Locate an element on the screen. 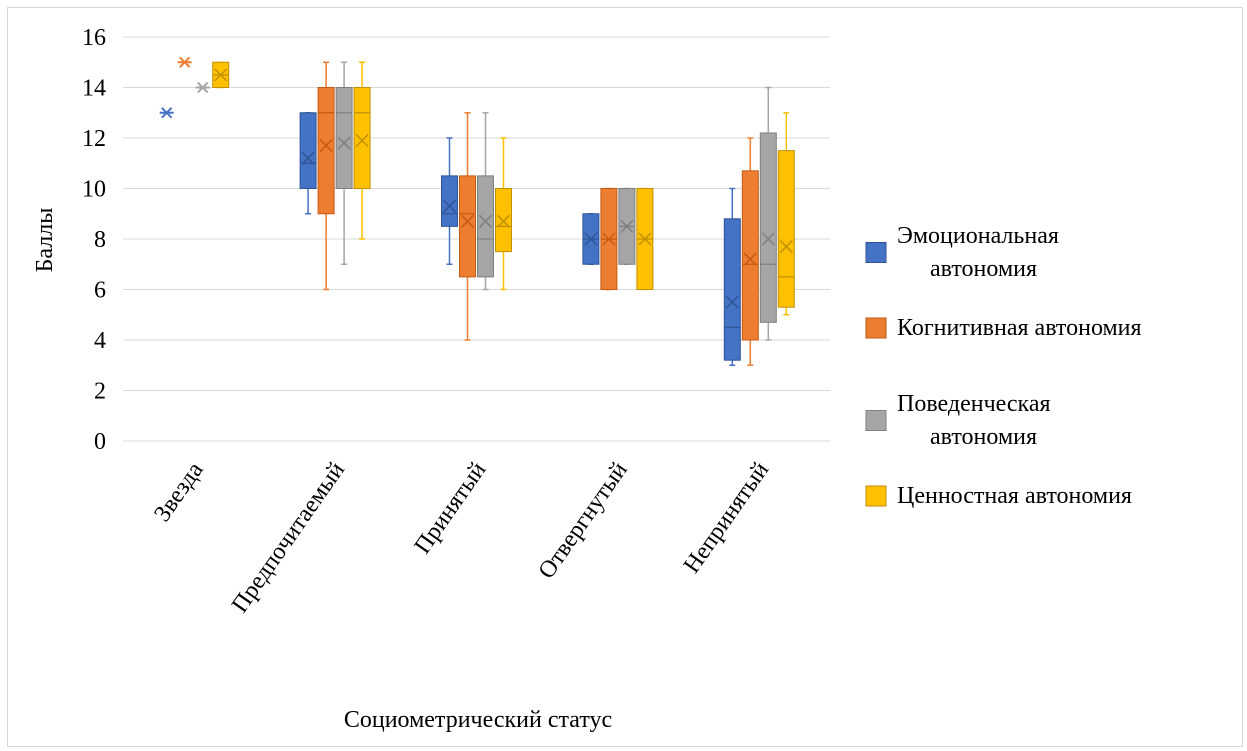 The image size is (1247, 751). legend-item: Ценностная автономия is located at coordinates (998, 496).